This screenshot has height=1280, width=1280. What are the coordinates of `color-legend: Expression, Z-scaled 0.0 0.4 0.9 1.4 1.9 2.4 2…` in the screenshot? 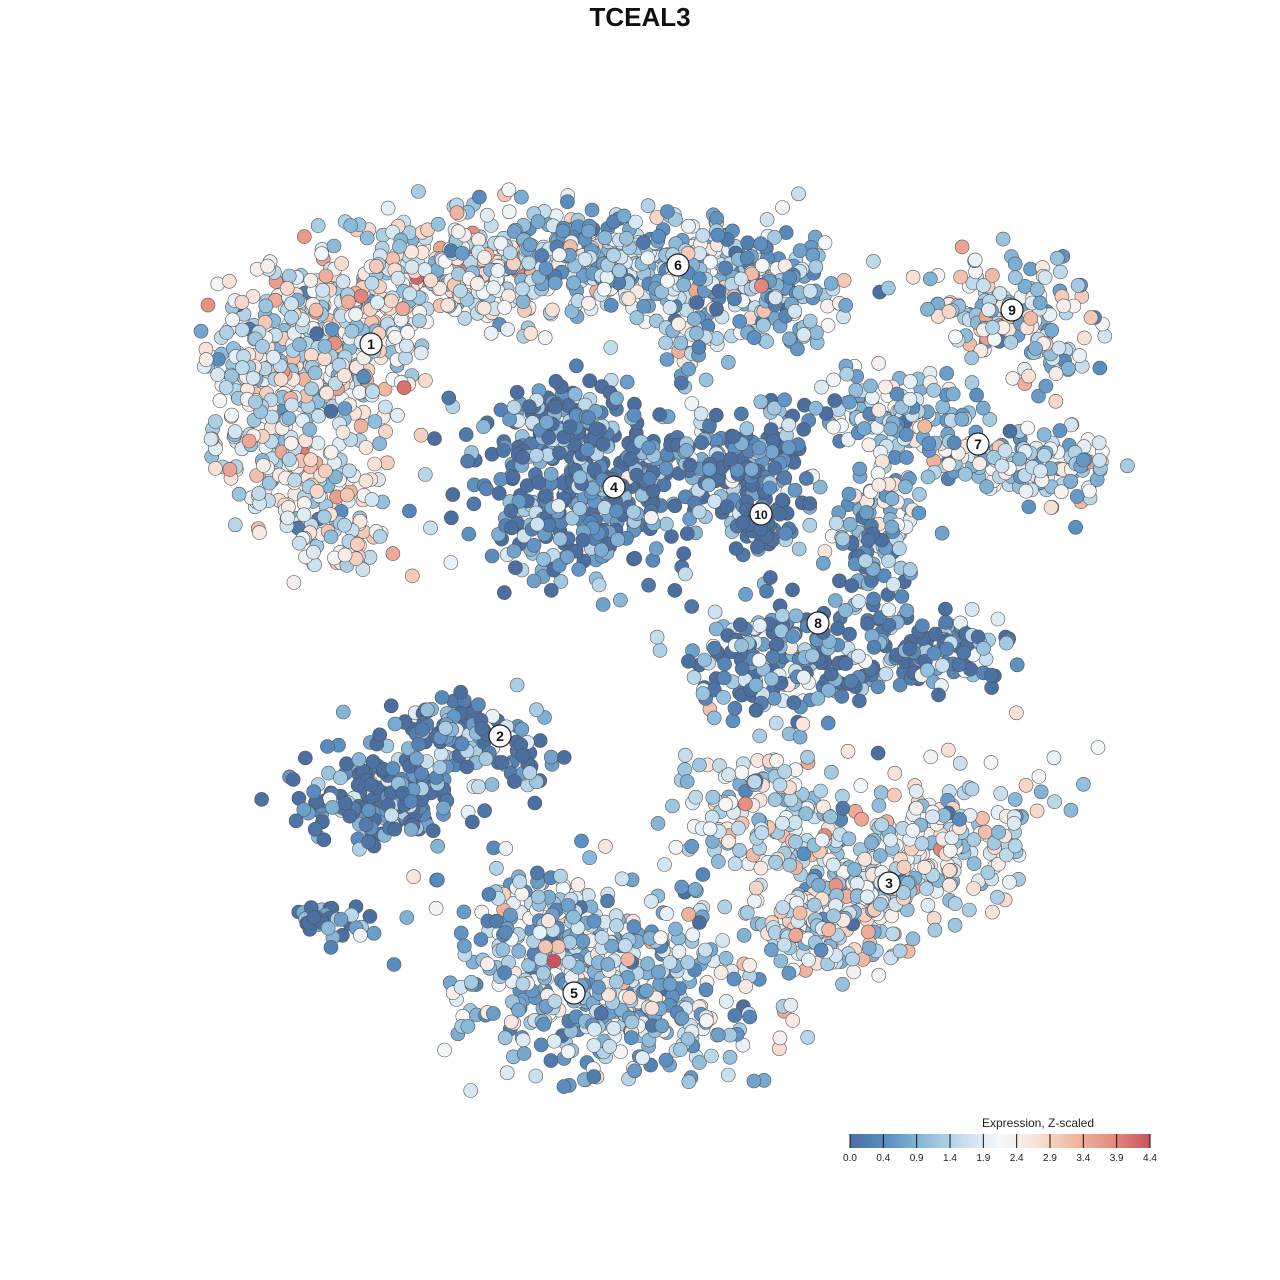 It's located at (1000, 1140).